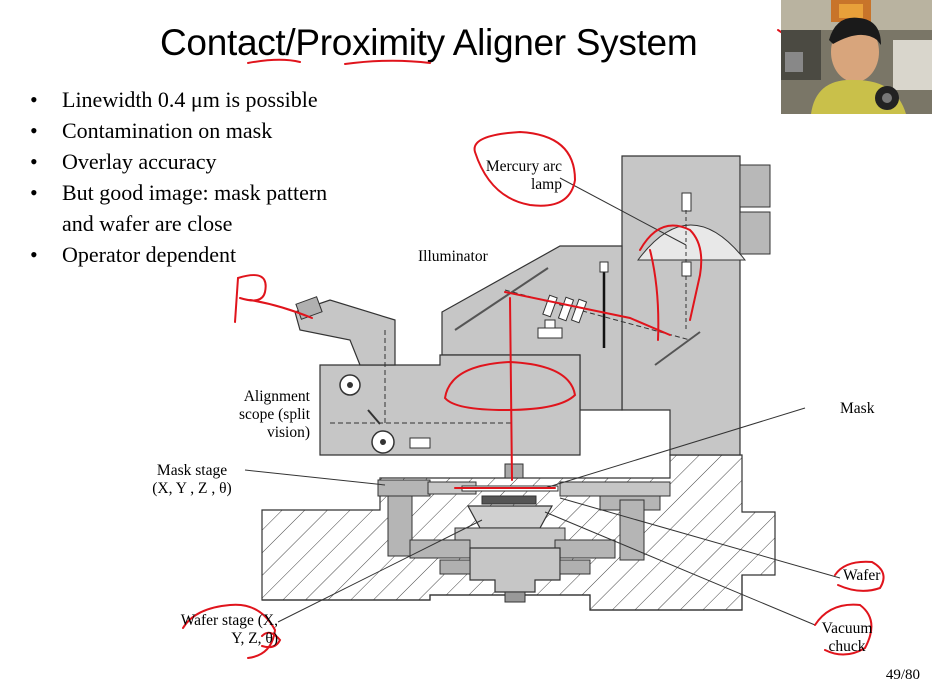  I want to click on presenter-icon, so click(856, 57).